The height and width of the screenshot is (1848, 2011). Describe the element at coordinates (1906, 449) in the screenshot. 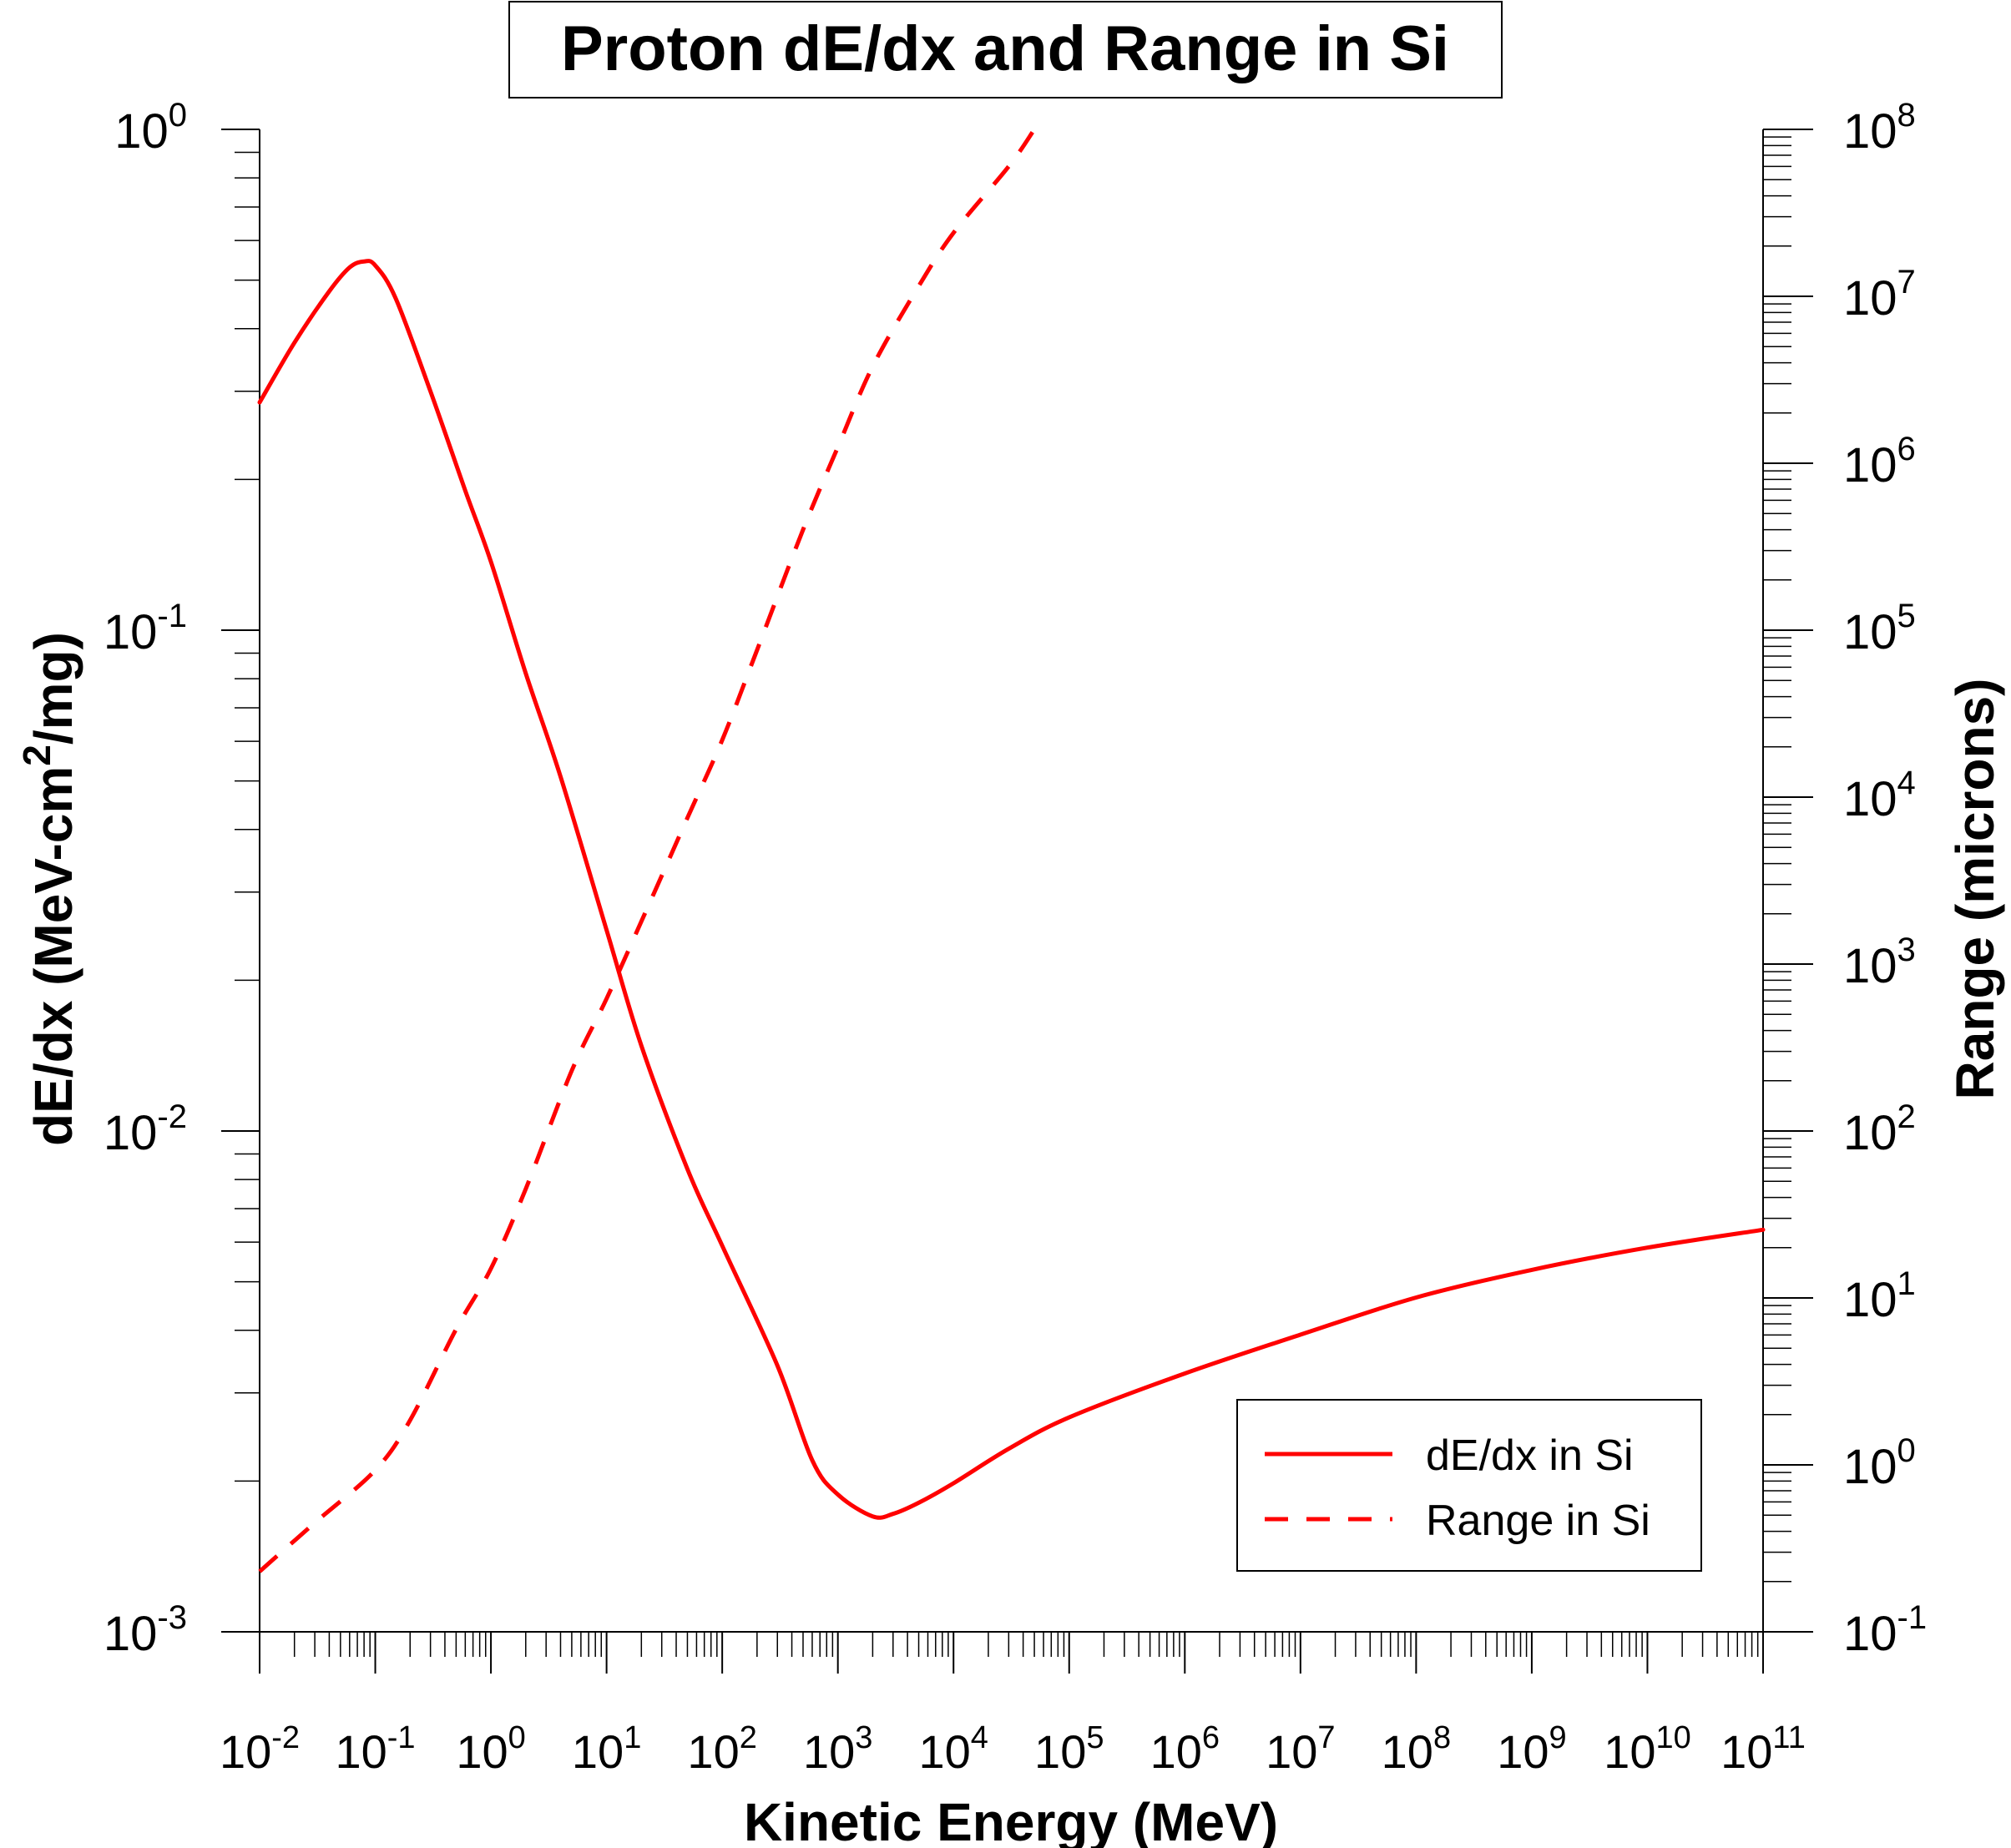

I see `y-right-tick-label-exponent: 6` at that location.